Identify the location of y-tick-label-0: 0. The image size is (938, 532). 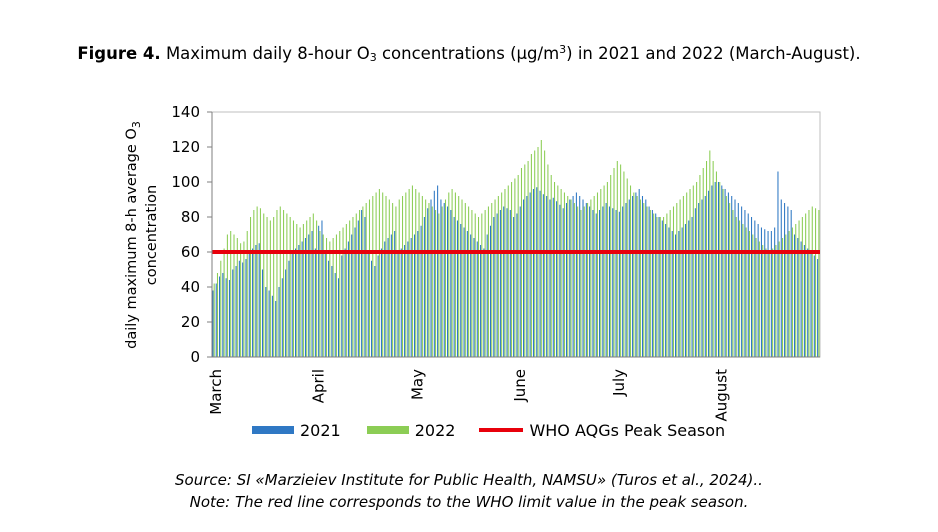
(195, 357).